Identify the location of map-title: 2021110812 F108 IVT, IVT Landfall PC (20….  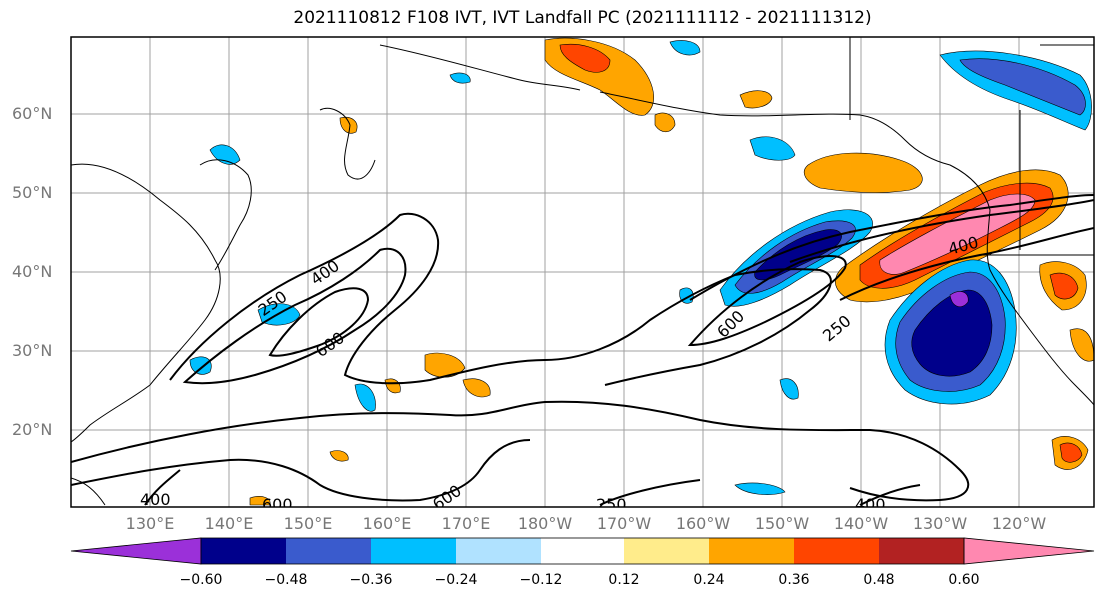
(582, 18).